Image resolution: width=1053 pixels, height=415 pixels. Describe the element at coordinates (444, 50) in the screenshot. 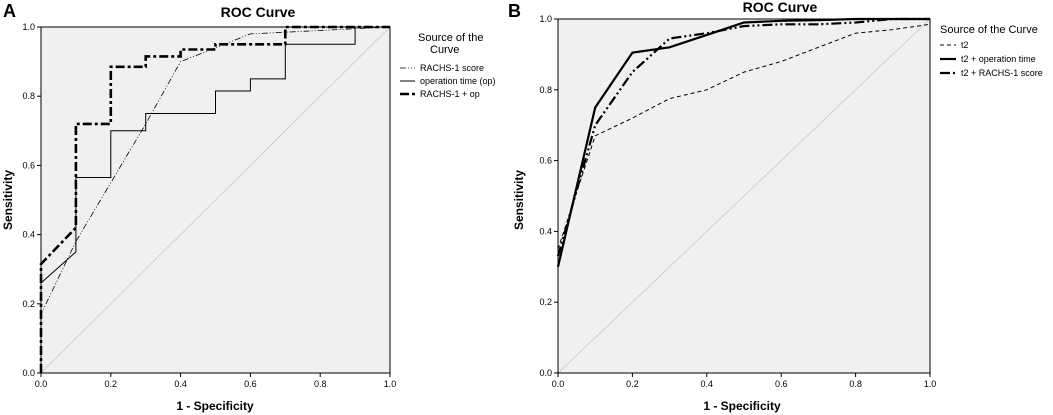

I see `legend-title: Curve` at that location.